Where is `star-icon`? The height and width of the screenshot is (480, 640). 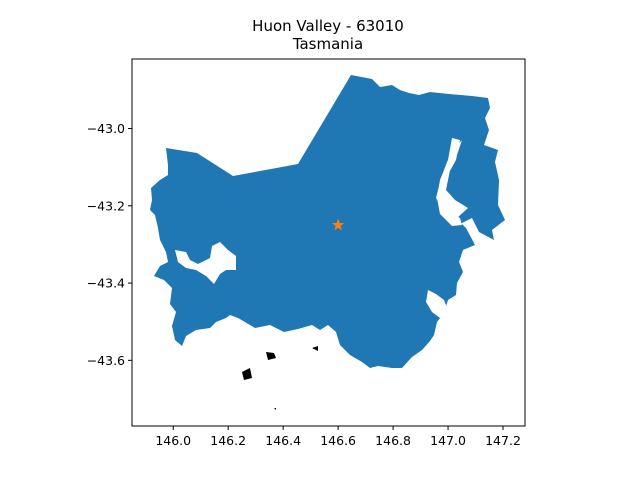
star-icon is located at coordinates (338, 224).